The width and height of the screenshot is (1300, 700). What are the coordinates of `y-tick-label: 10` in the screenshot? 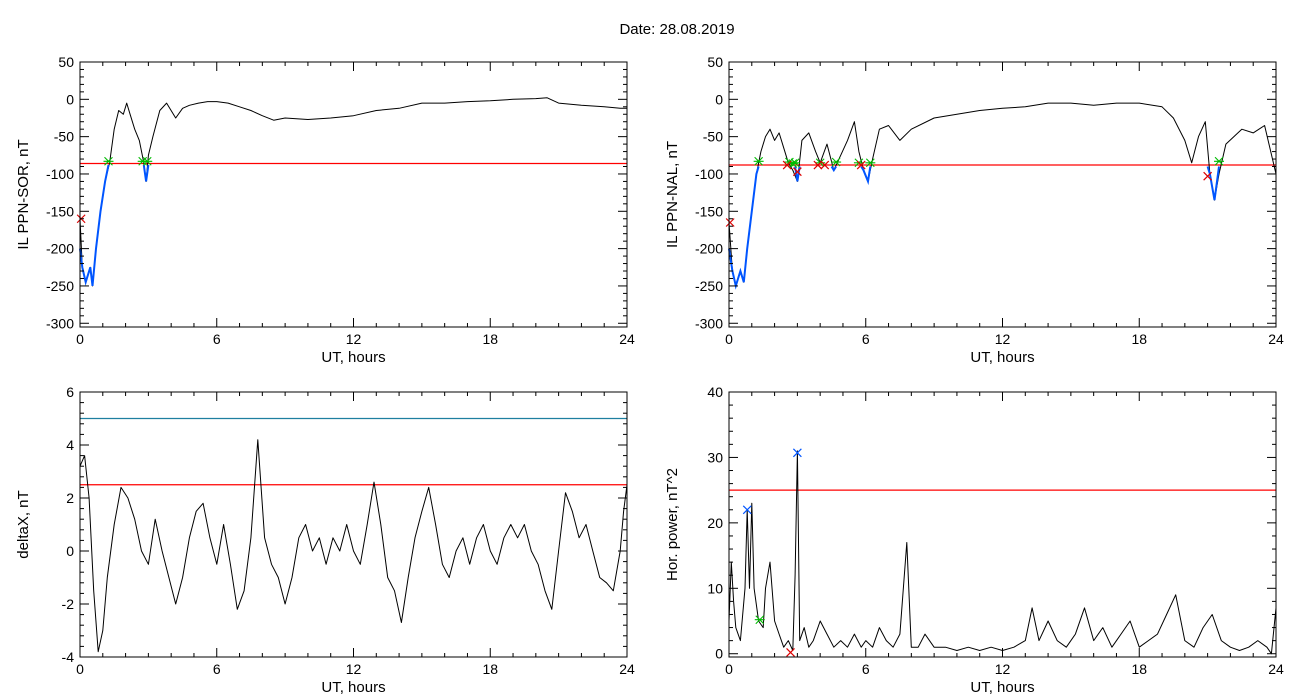 It's located at (715, 588).